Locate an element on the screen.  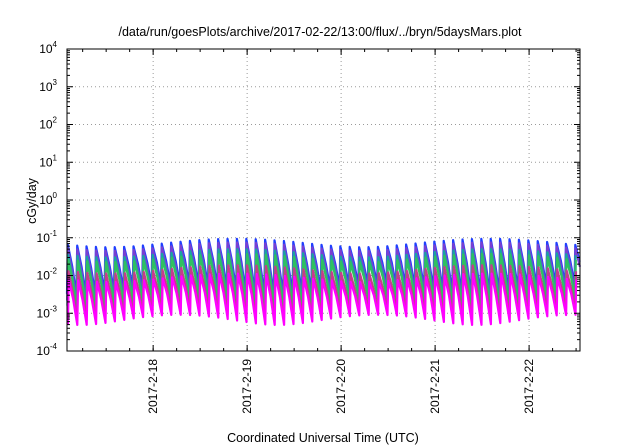
y-tick-label: 10⁰ is located at coordinates (48, 199).